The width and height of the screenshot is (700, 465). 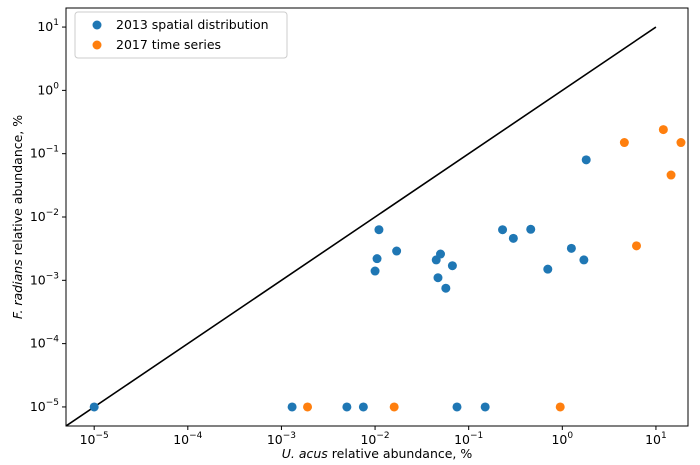 What do you see at coordinates (44, 153) in the screenshot?
I see `y-tick-label: 10⁻¹` at bounding box center [44, 153].